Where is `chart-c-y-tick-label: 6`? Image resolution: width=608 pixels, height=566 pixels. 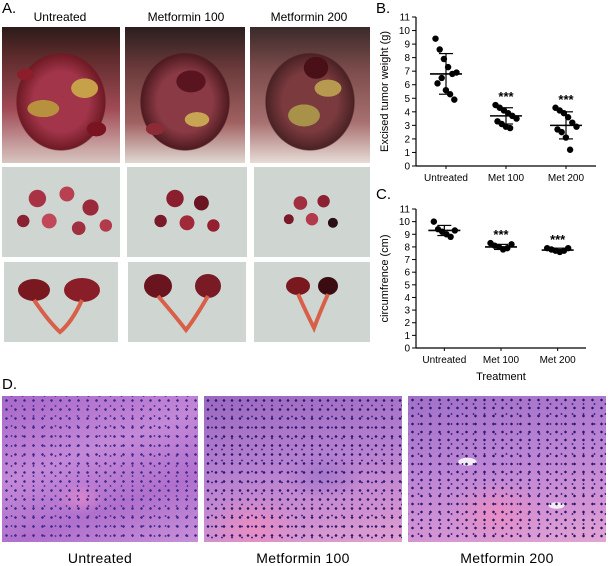 chart-c-y-tick-label: 6 is located at coordinates (407, 273).